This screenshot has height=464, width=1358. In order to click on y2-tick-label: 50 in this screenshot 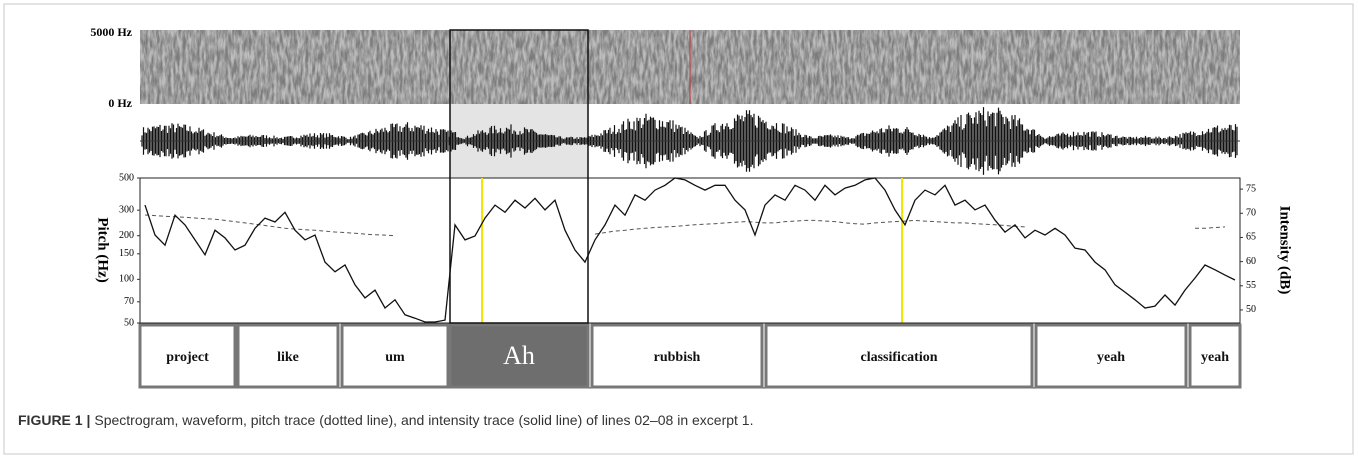, I will do `click(1251, 309)`.